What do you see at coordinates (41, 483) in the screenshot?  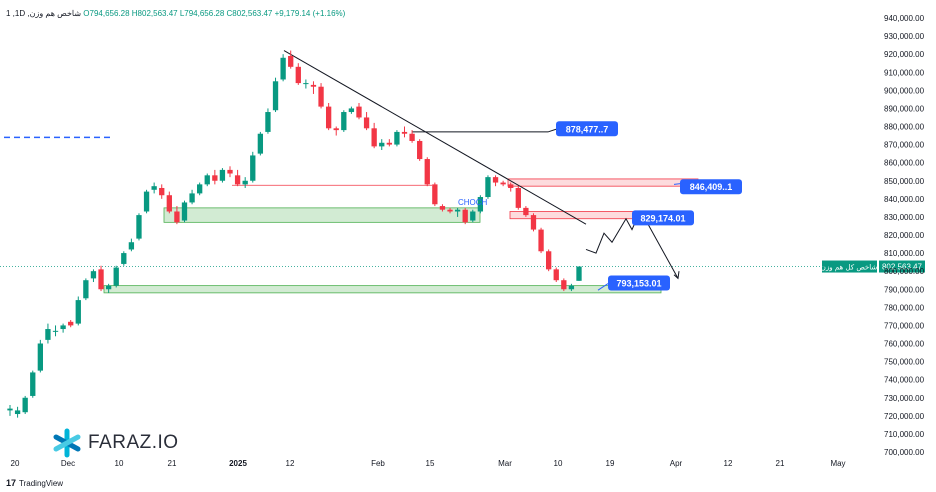 I see `brand-label: TradingView` at bounding box center [41, 483].